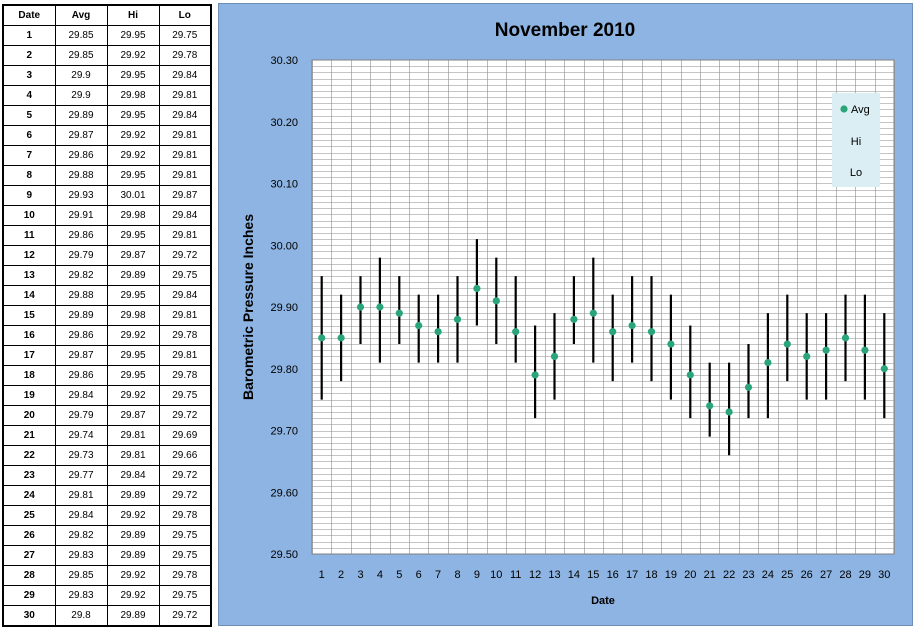 The image size is (915, 631). Describe the element at coordinates (787, 575) in the screenshot. I see `x-tick-label: 25` at that location.